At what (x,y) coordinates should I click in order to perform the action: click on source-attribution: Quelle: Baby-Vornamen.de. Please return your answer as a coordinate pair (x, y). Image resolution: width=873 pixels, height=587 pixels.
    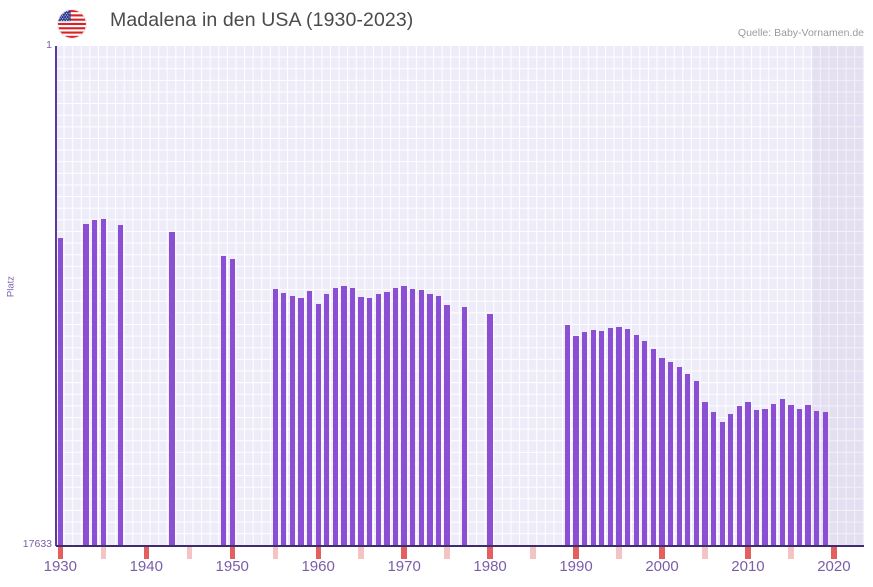
    Looking at the image, I should click on (800, 33).